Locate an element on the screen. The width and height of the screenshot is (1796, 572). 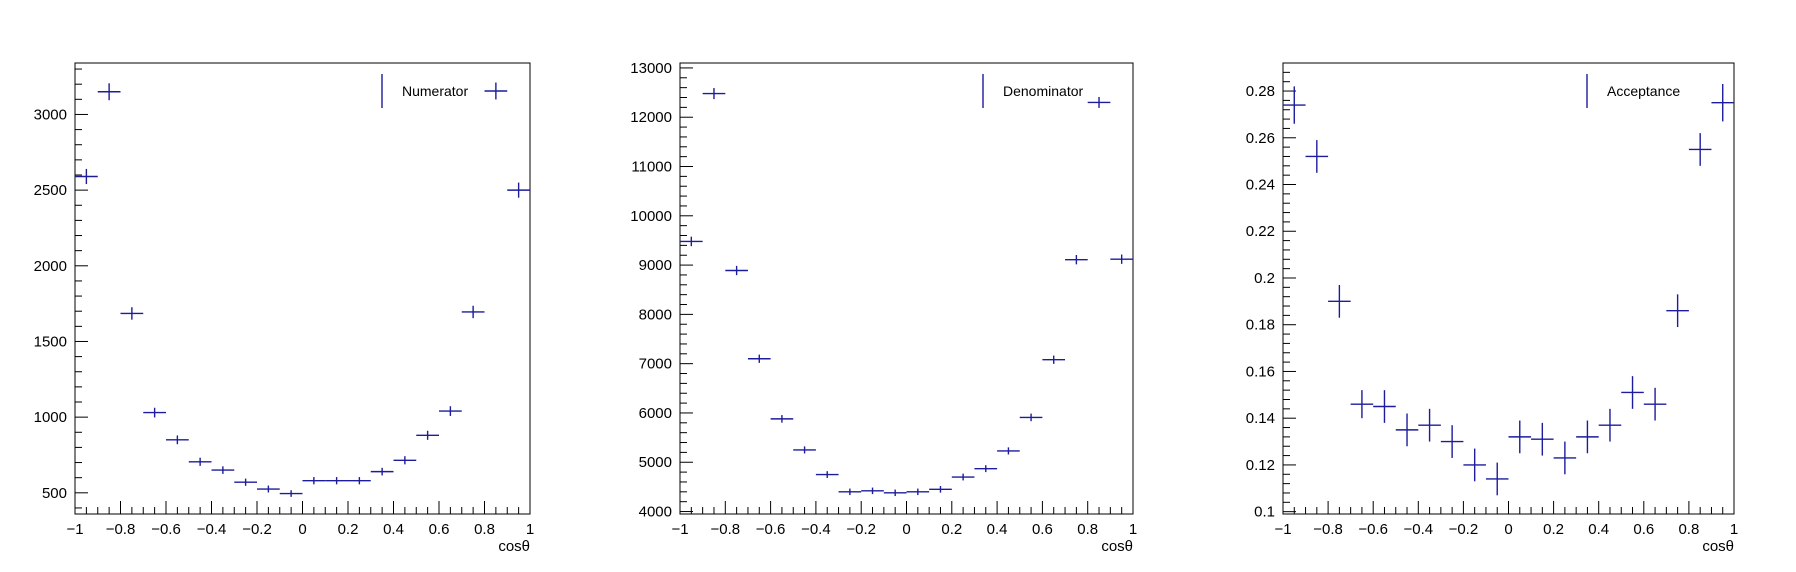
y-tick-label: 0.14 is located at coordinates (1260, 418).